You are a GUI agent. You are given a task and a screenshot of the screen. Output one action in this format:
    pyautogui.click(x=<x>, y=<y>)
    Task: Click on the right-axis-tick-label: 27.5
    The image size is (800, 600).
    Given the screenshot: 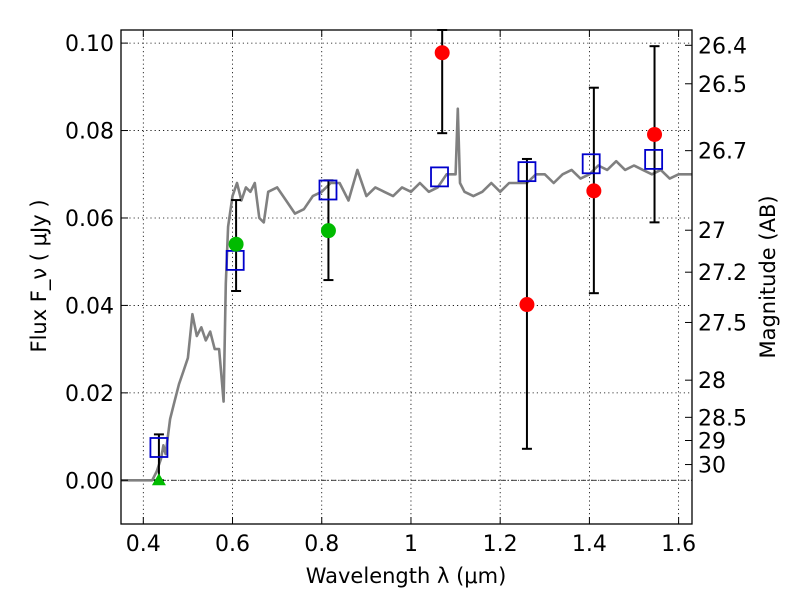 What is the action you would take?
    pyautogui.click(x=722, y=323)
    